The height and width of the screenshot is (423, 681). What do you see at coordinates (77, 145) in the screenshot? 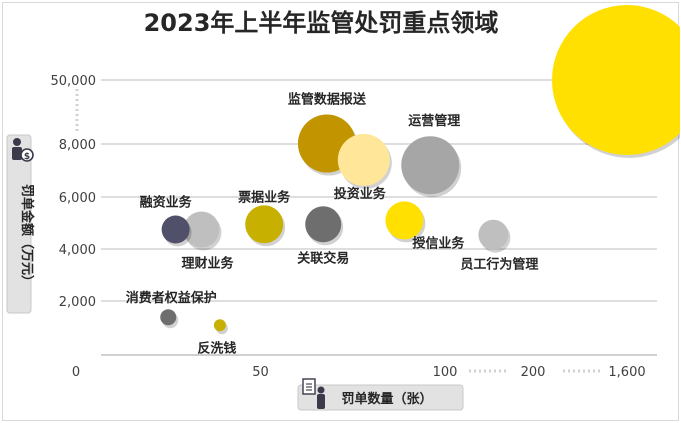
I see `y-tick-label: 8,000` at bounding box center [77, 145].